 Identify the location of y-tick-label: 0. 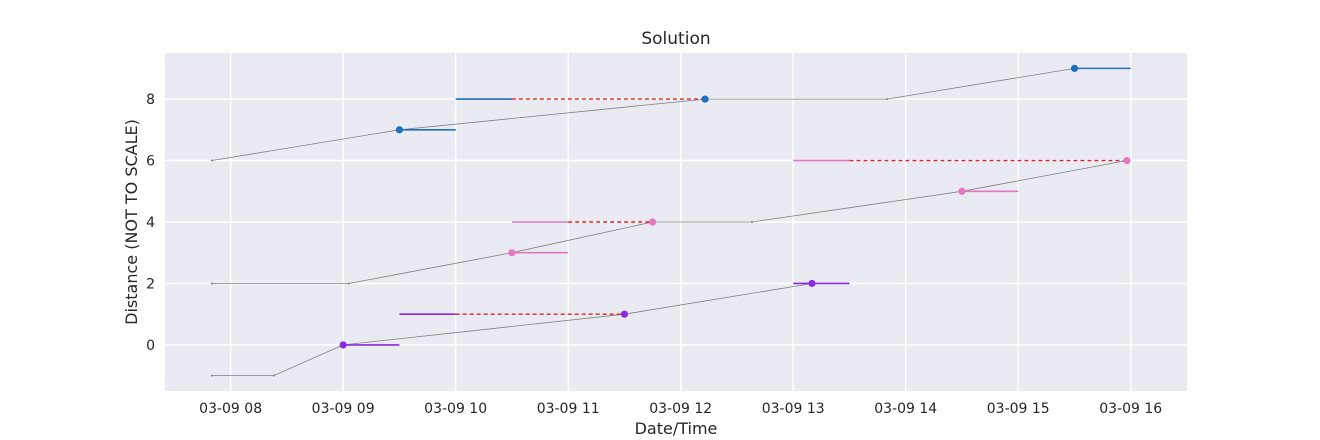
(150, 346).